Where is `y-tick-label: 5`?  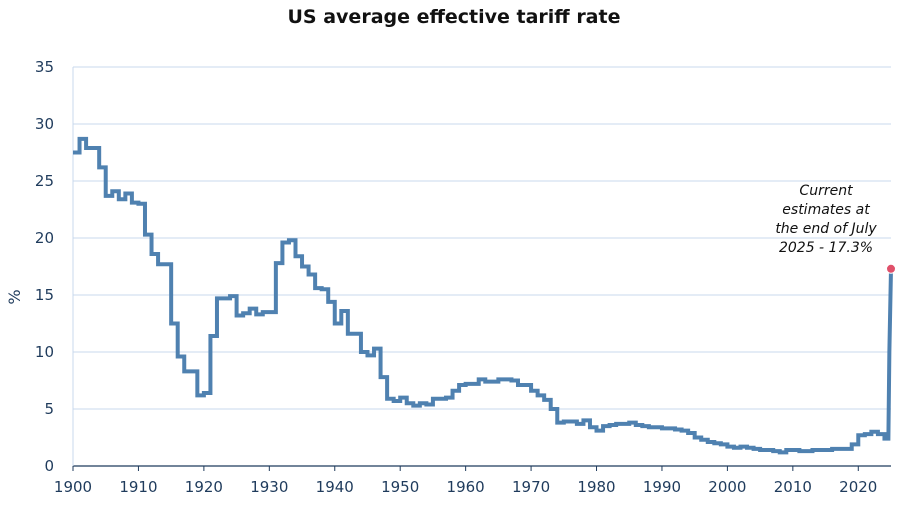
y-tick-label: 5 is located at coordinates (49, 409).